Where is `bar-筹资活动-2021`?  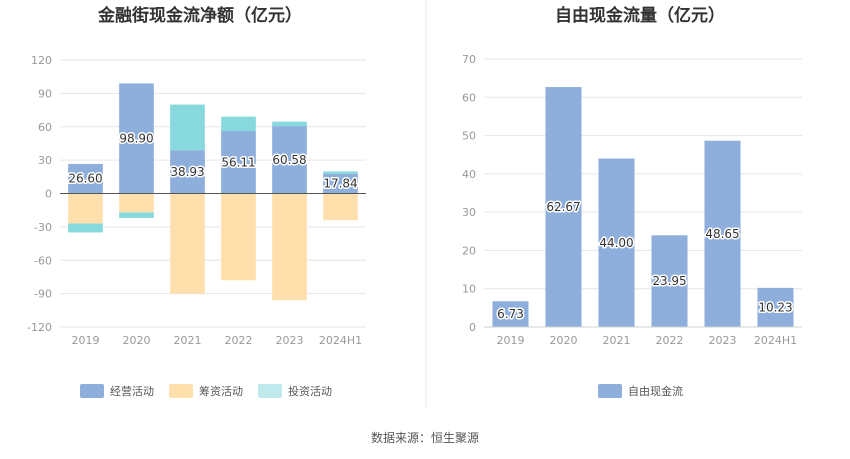
bar-筹资活动-2021 is located at coordinates (187, 243).